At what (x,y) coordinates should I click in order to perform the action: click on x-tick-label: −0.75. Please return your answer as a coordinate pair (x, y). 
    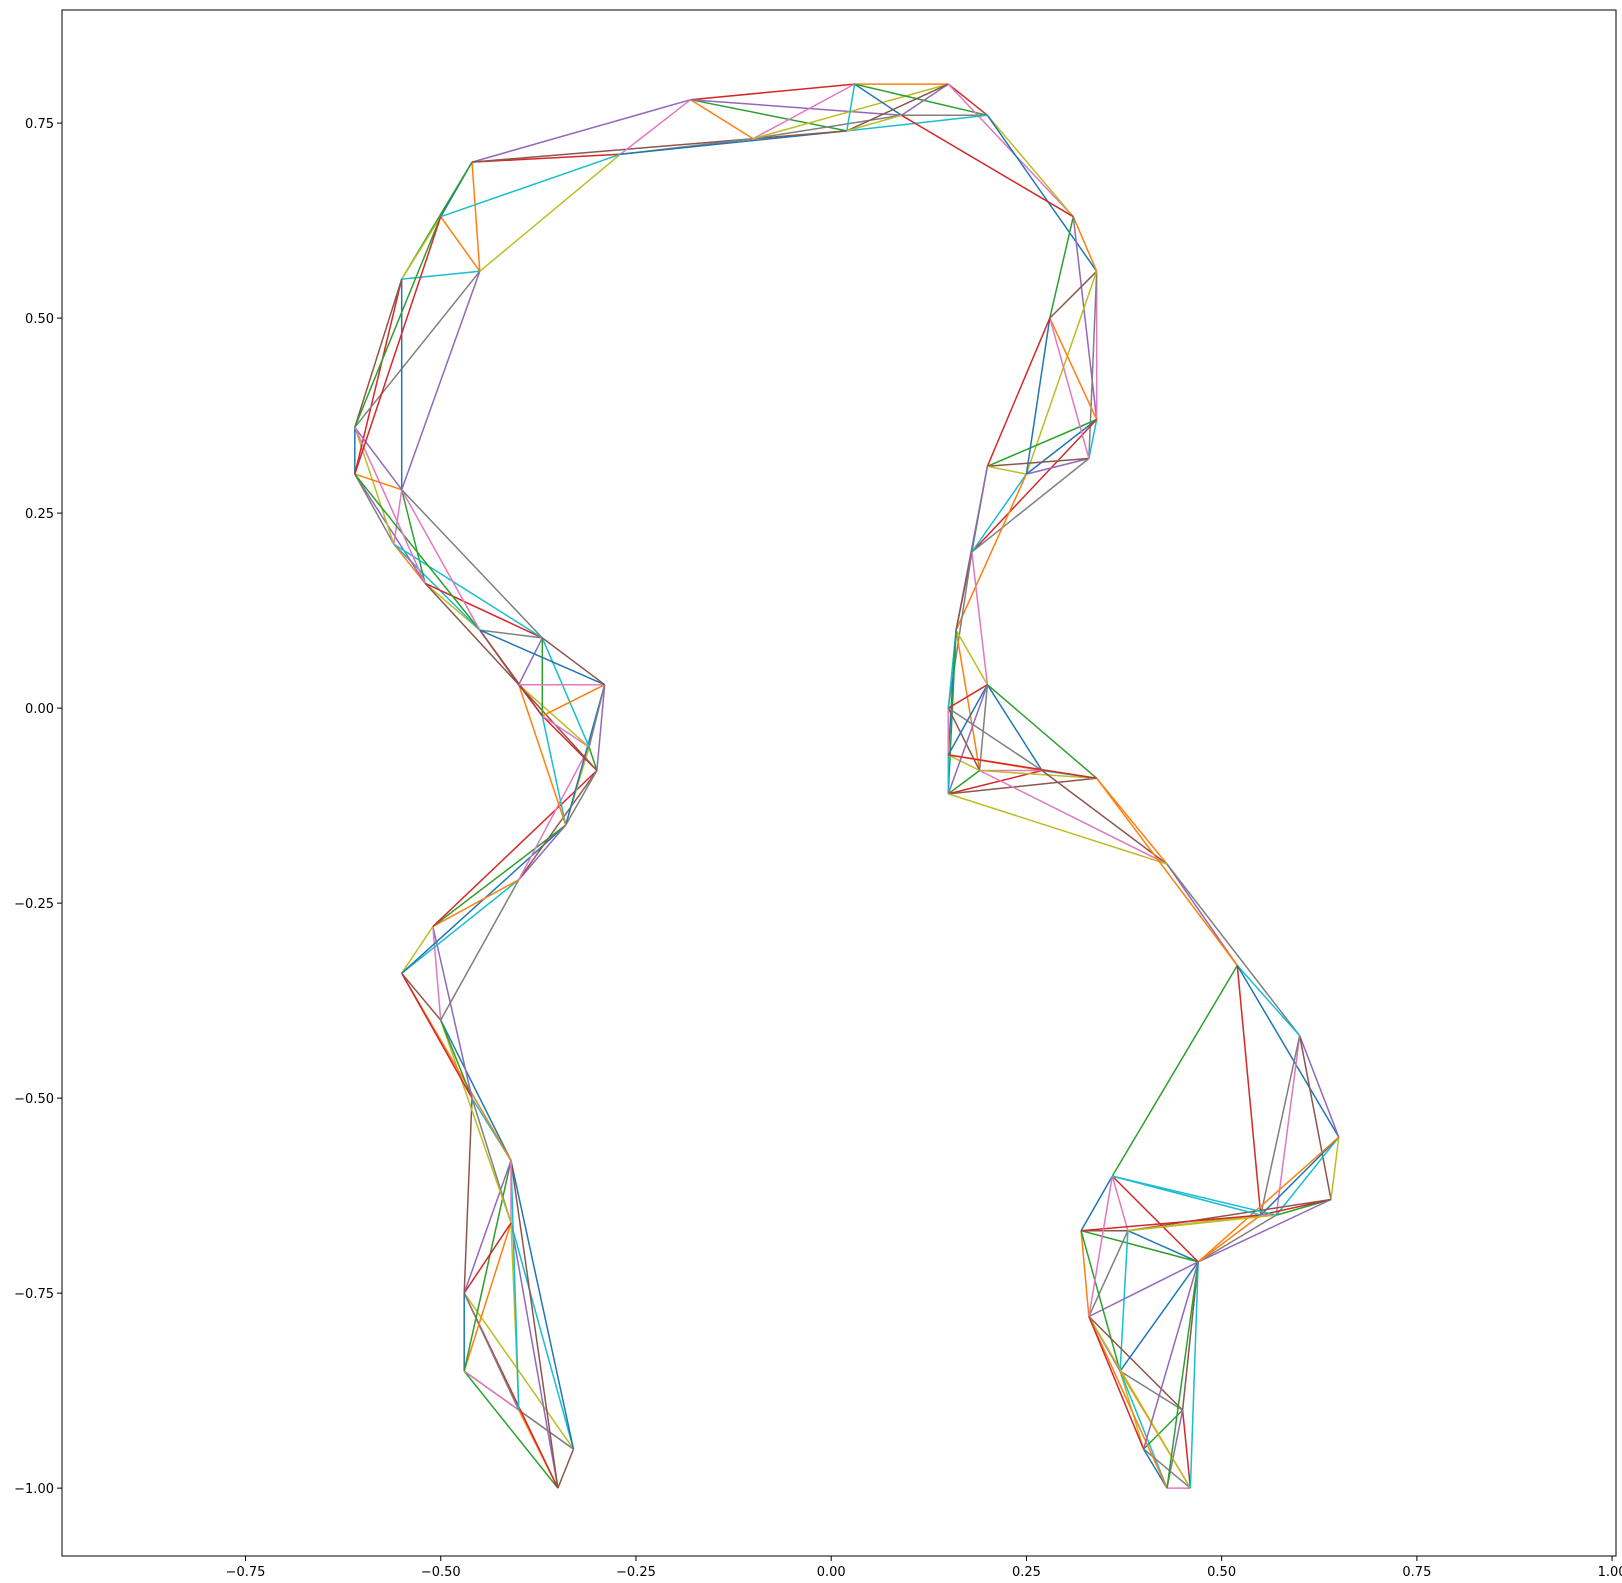
    Looking at the image, I should click on (246, 1572).